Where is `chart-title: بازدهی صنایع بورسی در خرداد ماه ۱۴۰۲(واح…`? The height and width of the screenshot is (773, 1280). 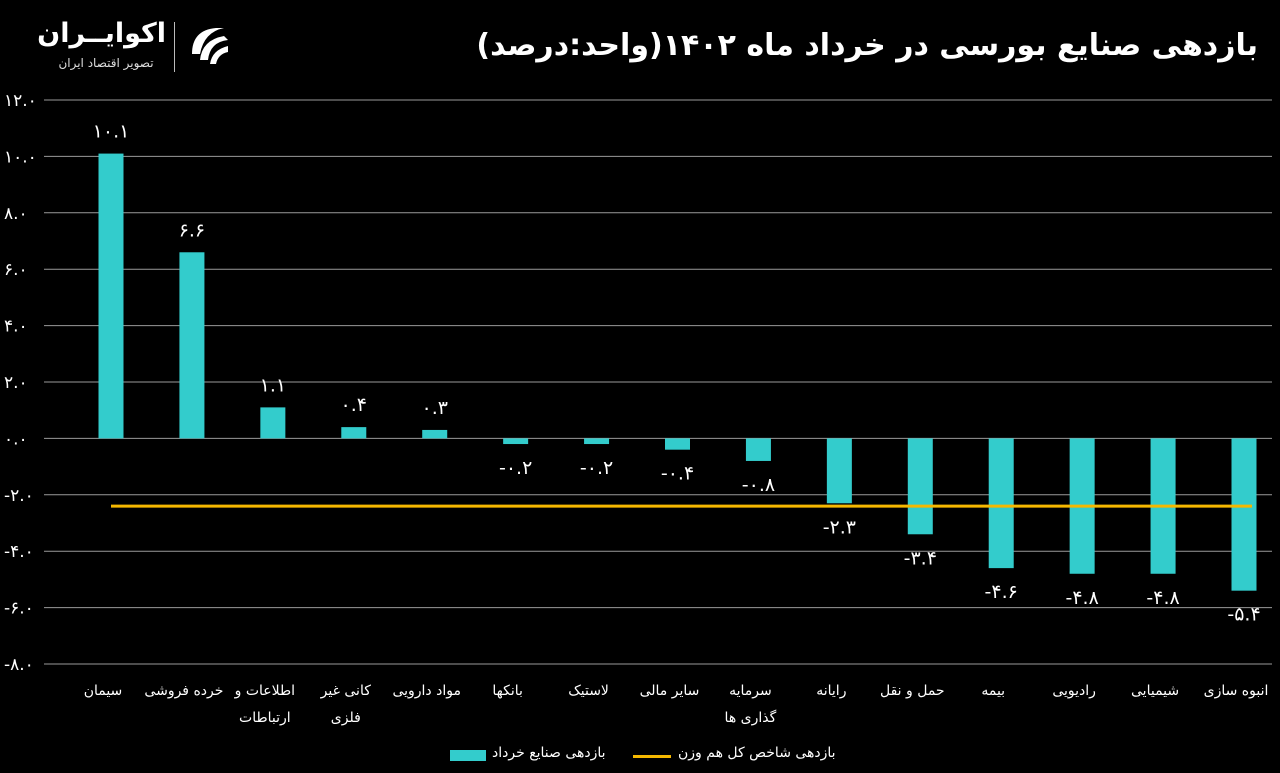
chart-title: بازدهی صنایع بورسی در خرداد ماه ۱۴۰۲(واح… is located at coordinates (867, 45).